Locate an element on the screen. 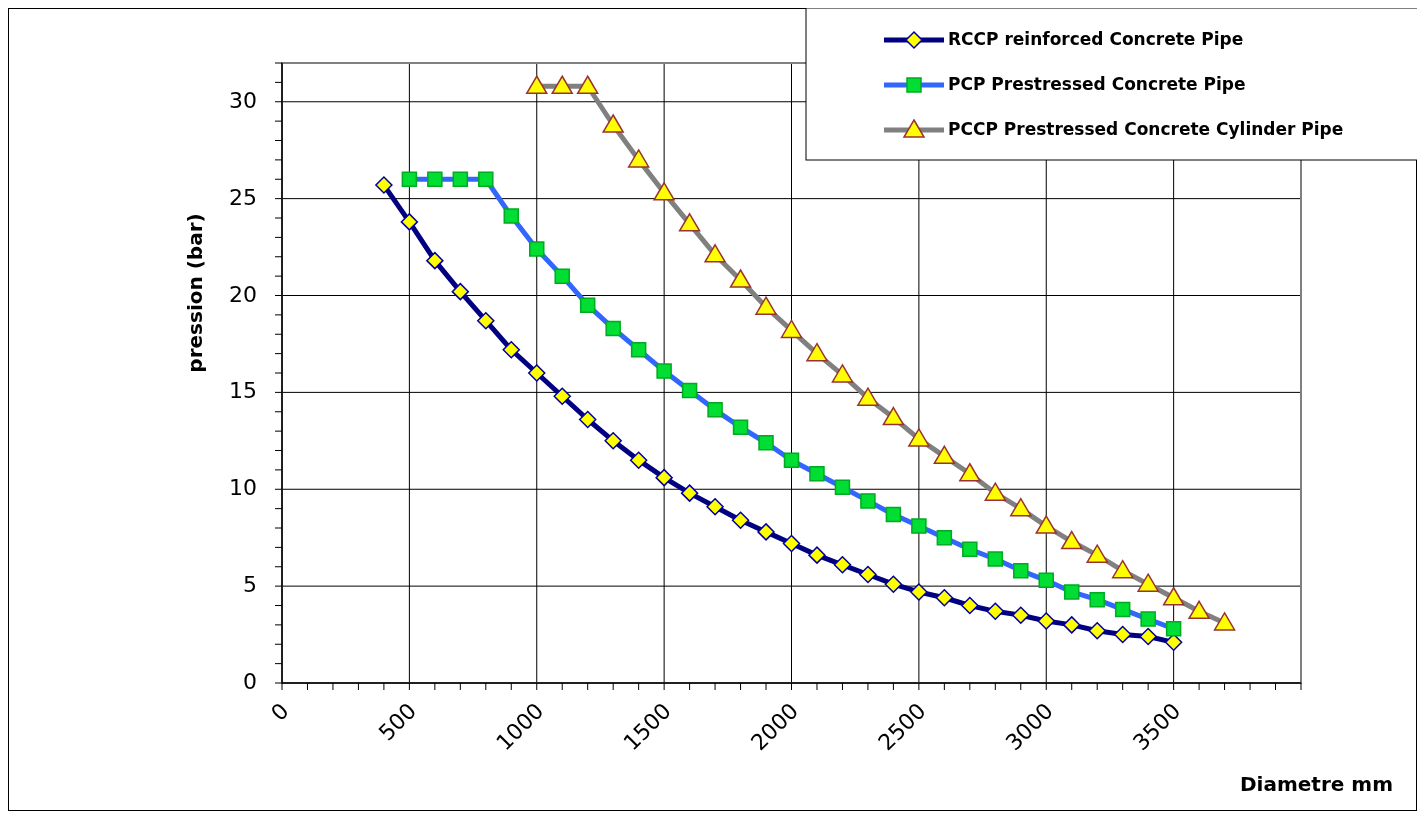 This screenshot has width=1425, height=819. y-tick-label: 15 is located at coordinates (243, 391).